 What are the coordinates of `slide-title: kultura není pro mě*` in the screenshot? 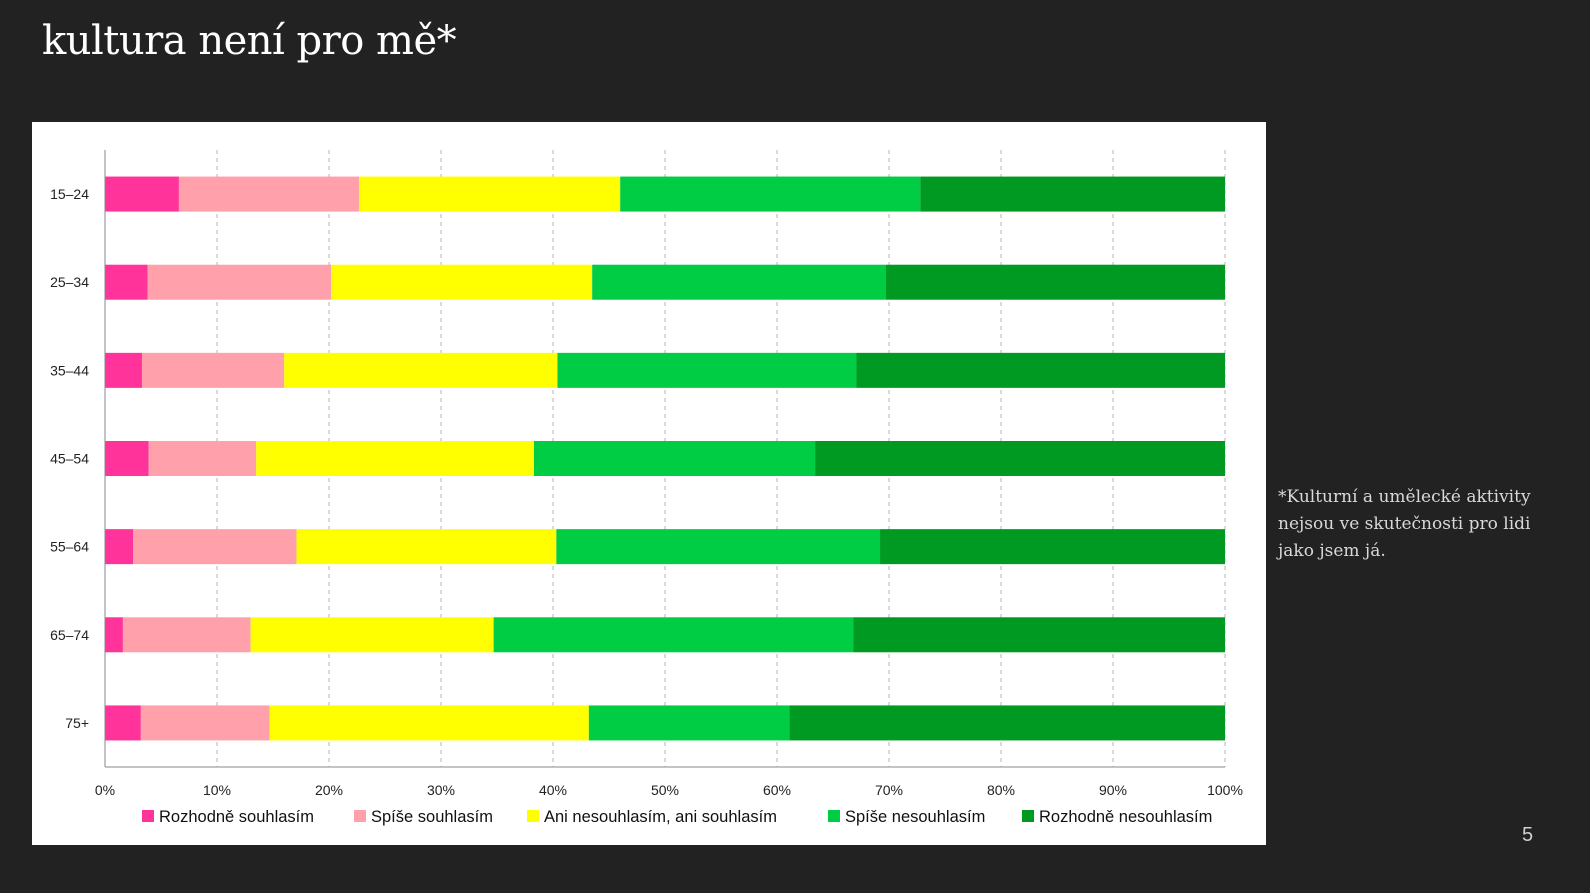 It's located at (249, 41).